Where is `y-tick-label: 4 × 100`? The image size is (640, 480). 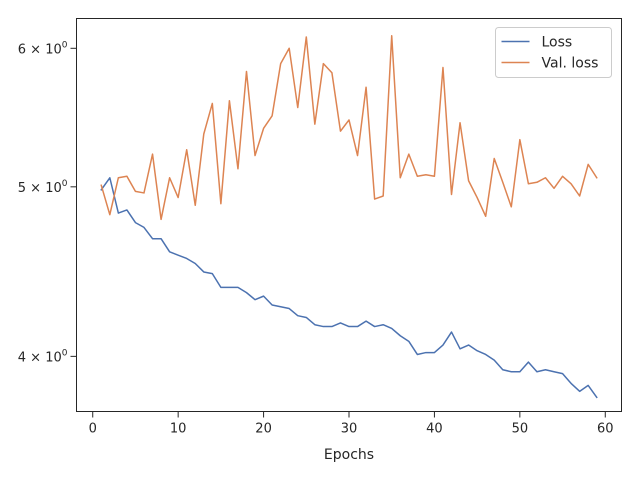 y-tick-label: 4 × 100 is located at coordinates (43, 356).